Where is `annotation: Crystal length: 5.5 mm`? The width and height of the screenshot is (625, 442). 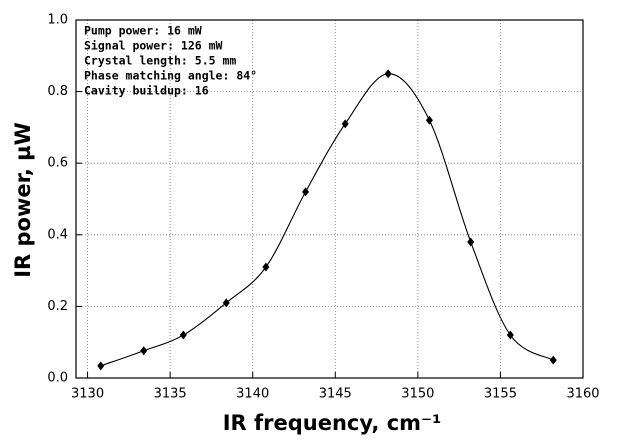
annotation: Crystal length: 5.5 mm is located at coordinates (160, 61).